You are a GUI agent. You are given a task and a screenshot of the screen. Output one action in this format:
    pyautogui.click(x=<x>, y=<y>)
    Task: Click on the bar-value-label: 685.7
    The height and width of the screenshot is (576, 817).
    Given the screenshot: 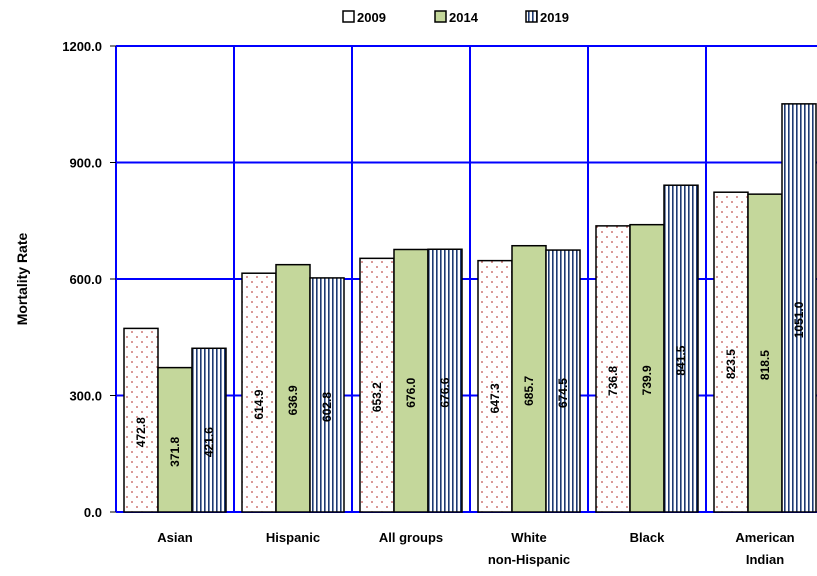 What is the action you would take?
    pyautogui.click(x=529, y=391)
    